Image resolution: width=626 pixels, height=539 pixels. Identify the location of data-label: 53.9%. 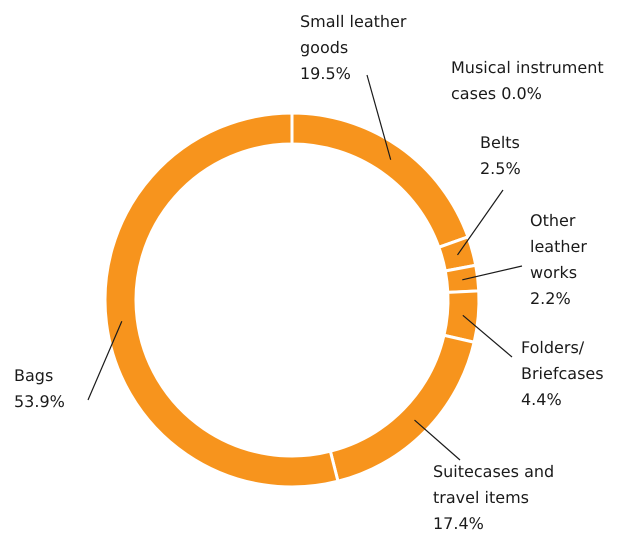
(39, 401).